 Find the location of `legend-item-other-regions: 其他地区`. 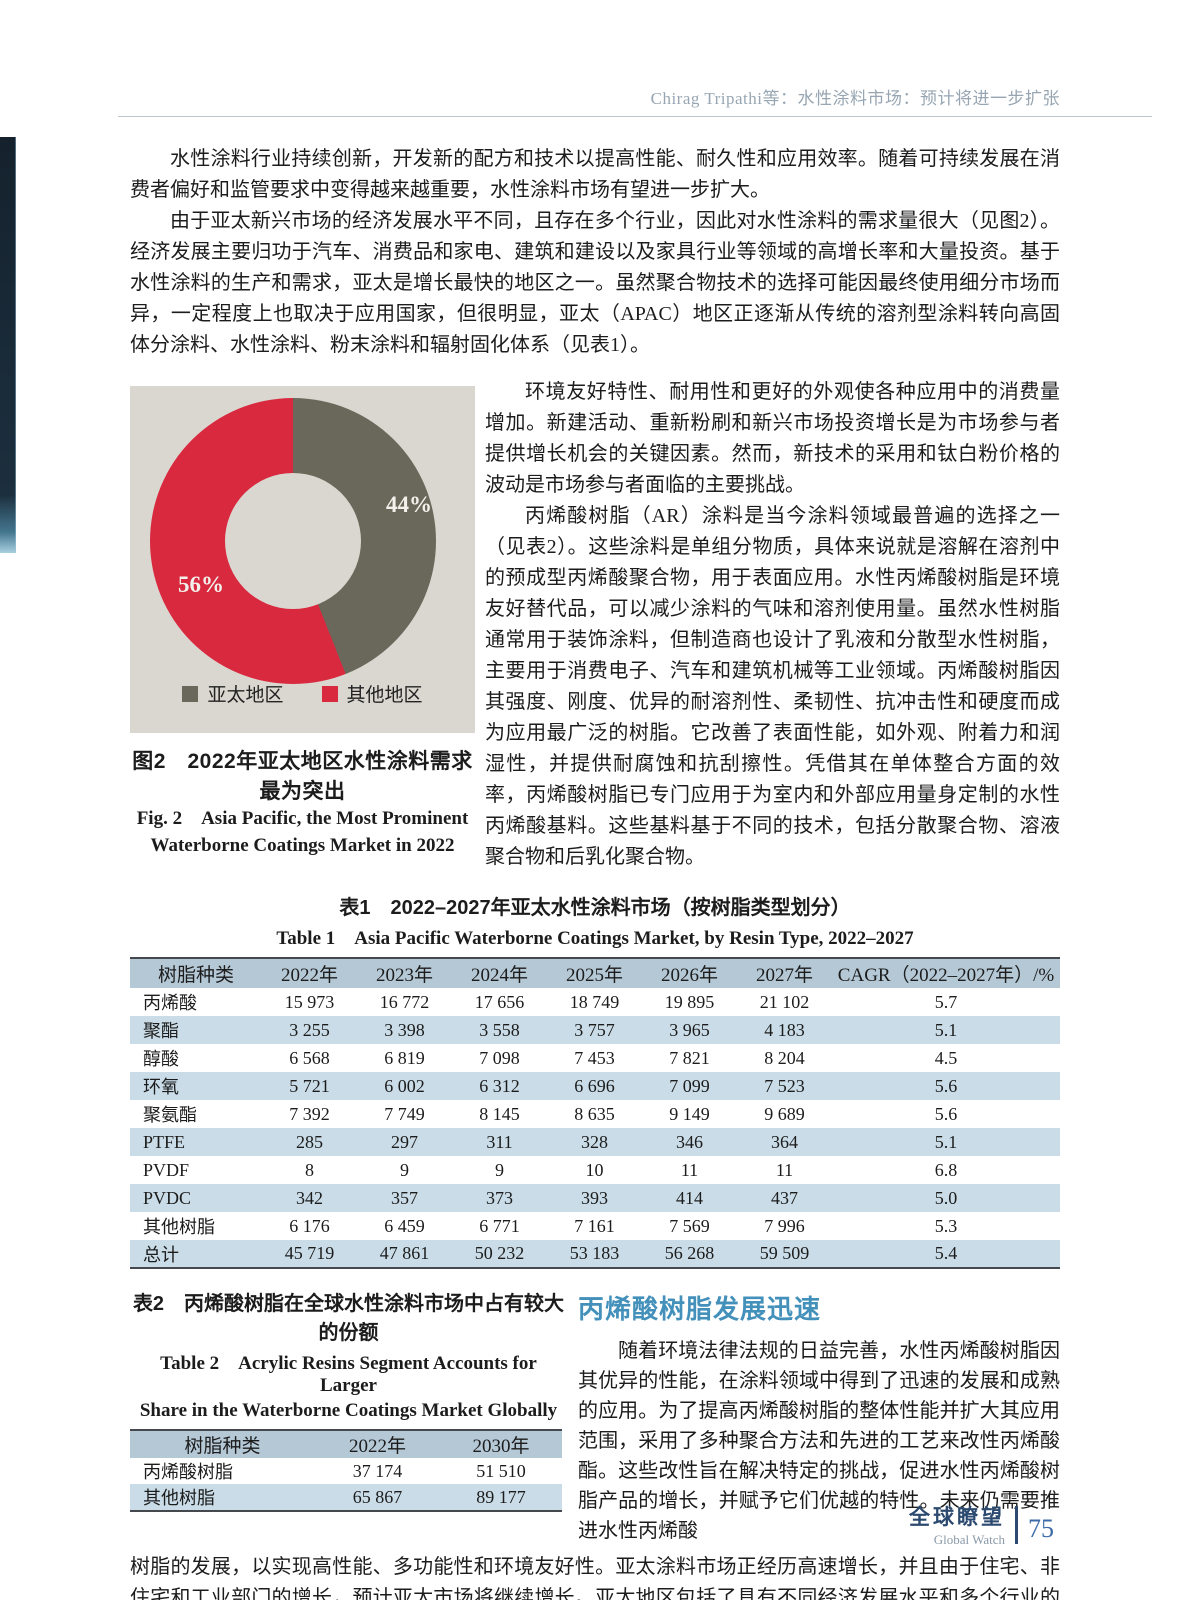

legend-item-other-regions: 其他地区 is located at coordinates (372, 693).